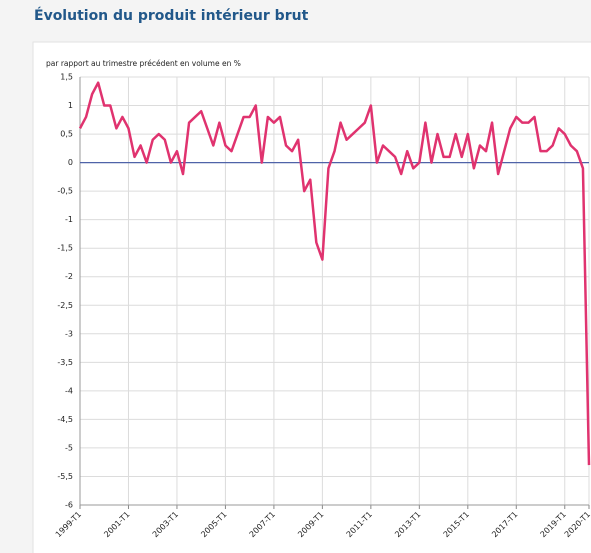 The width and height of the screenshot is (591, 553). I want to click on chart-title: Évolution du produit intérieur brut, so click(171, 15).